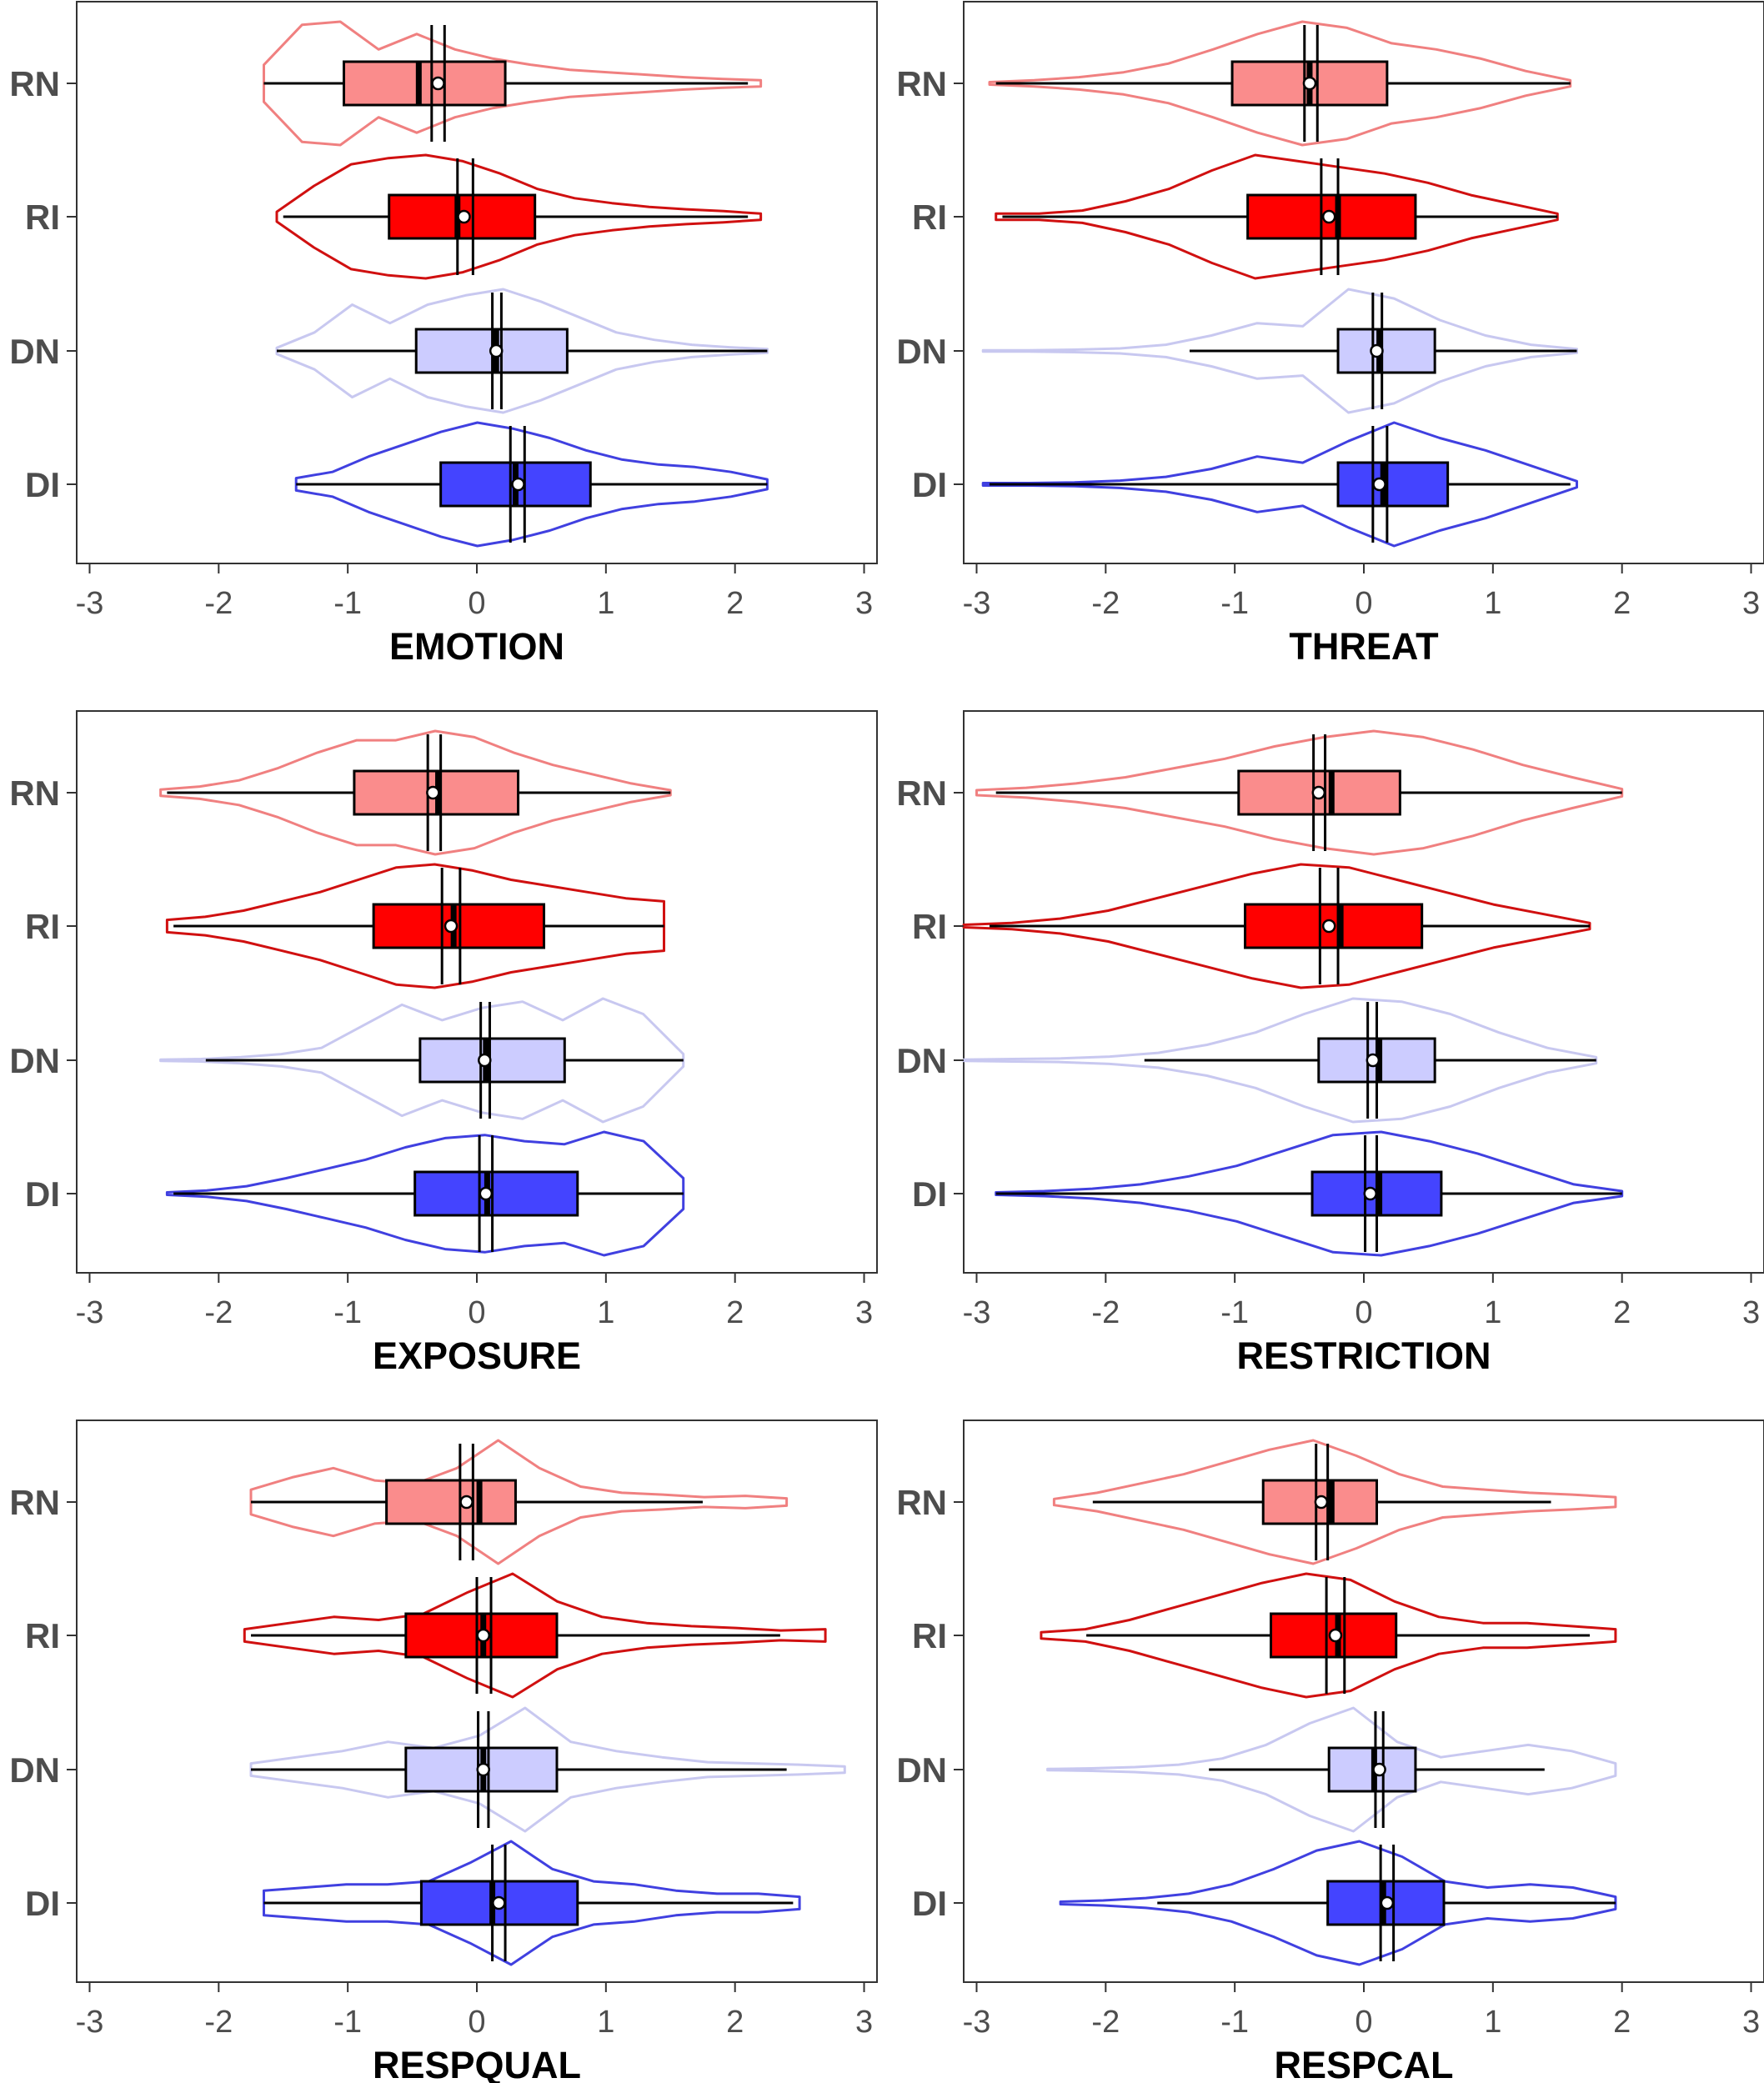 The height and width of the screenshot is (2083, 1764). What do you see at coordinates (476, 646) in the screenshot?
I see `axis-title: EMOTION` at bounding box center [476, 646].